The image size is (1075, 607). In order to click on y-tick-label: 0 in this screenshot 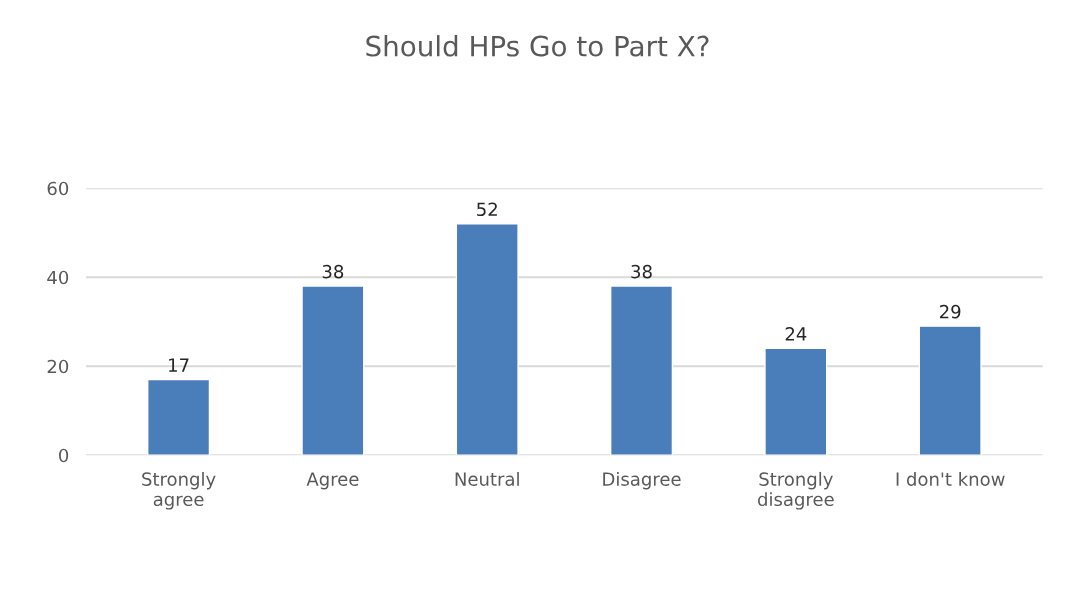, I will do `click(64, 455)`.